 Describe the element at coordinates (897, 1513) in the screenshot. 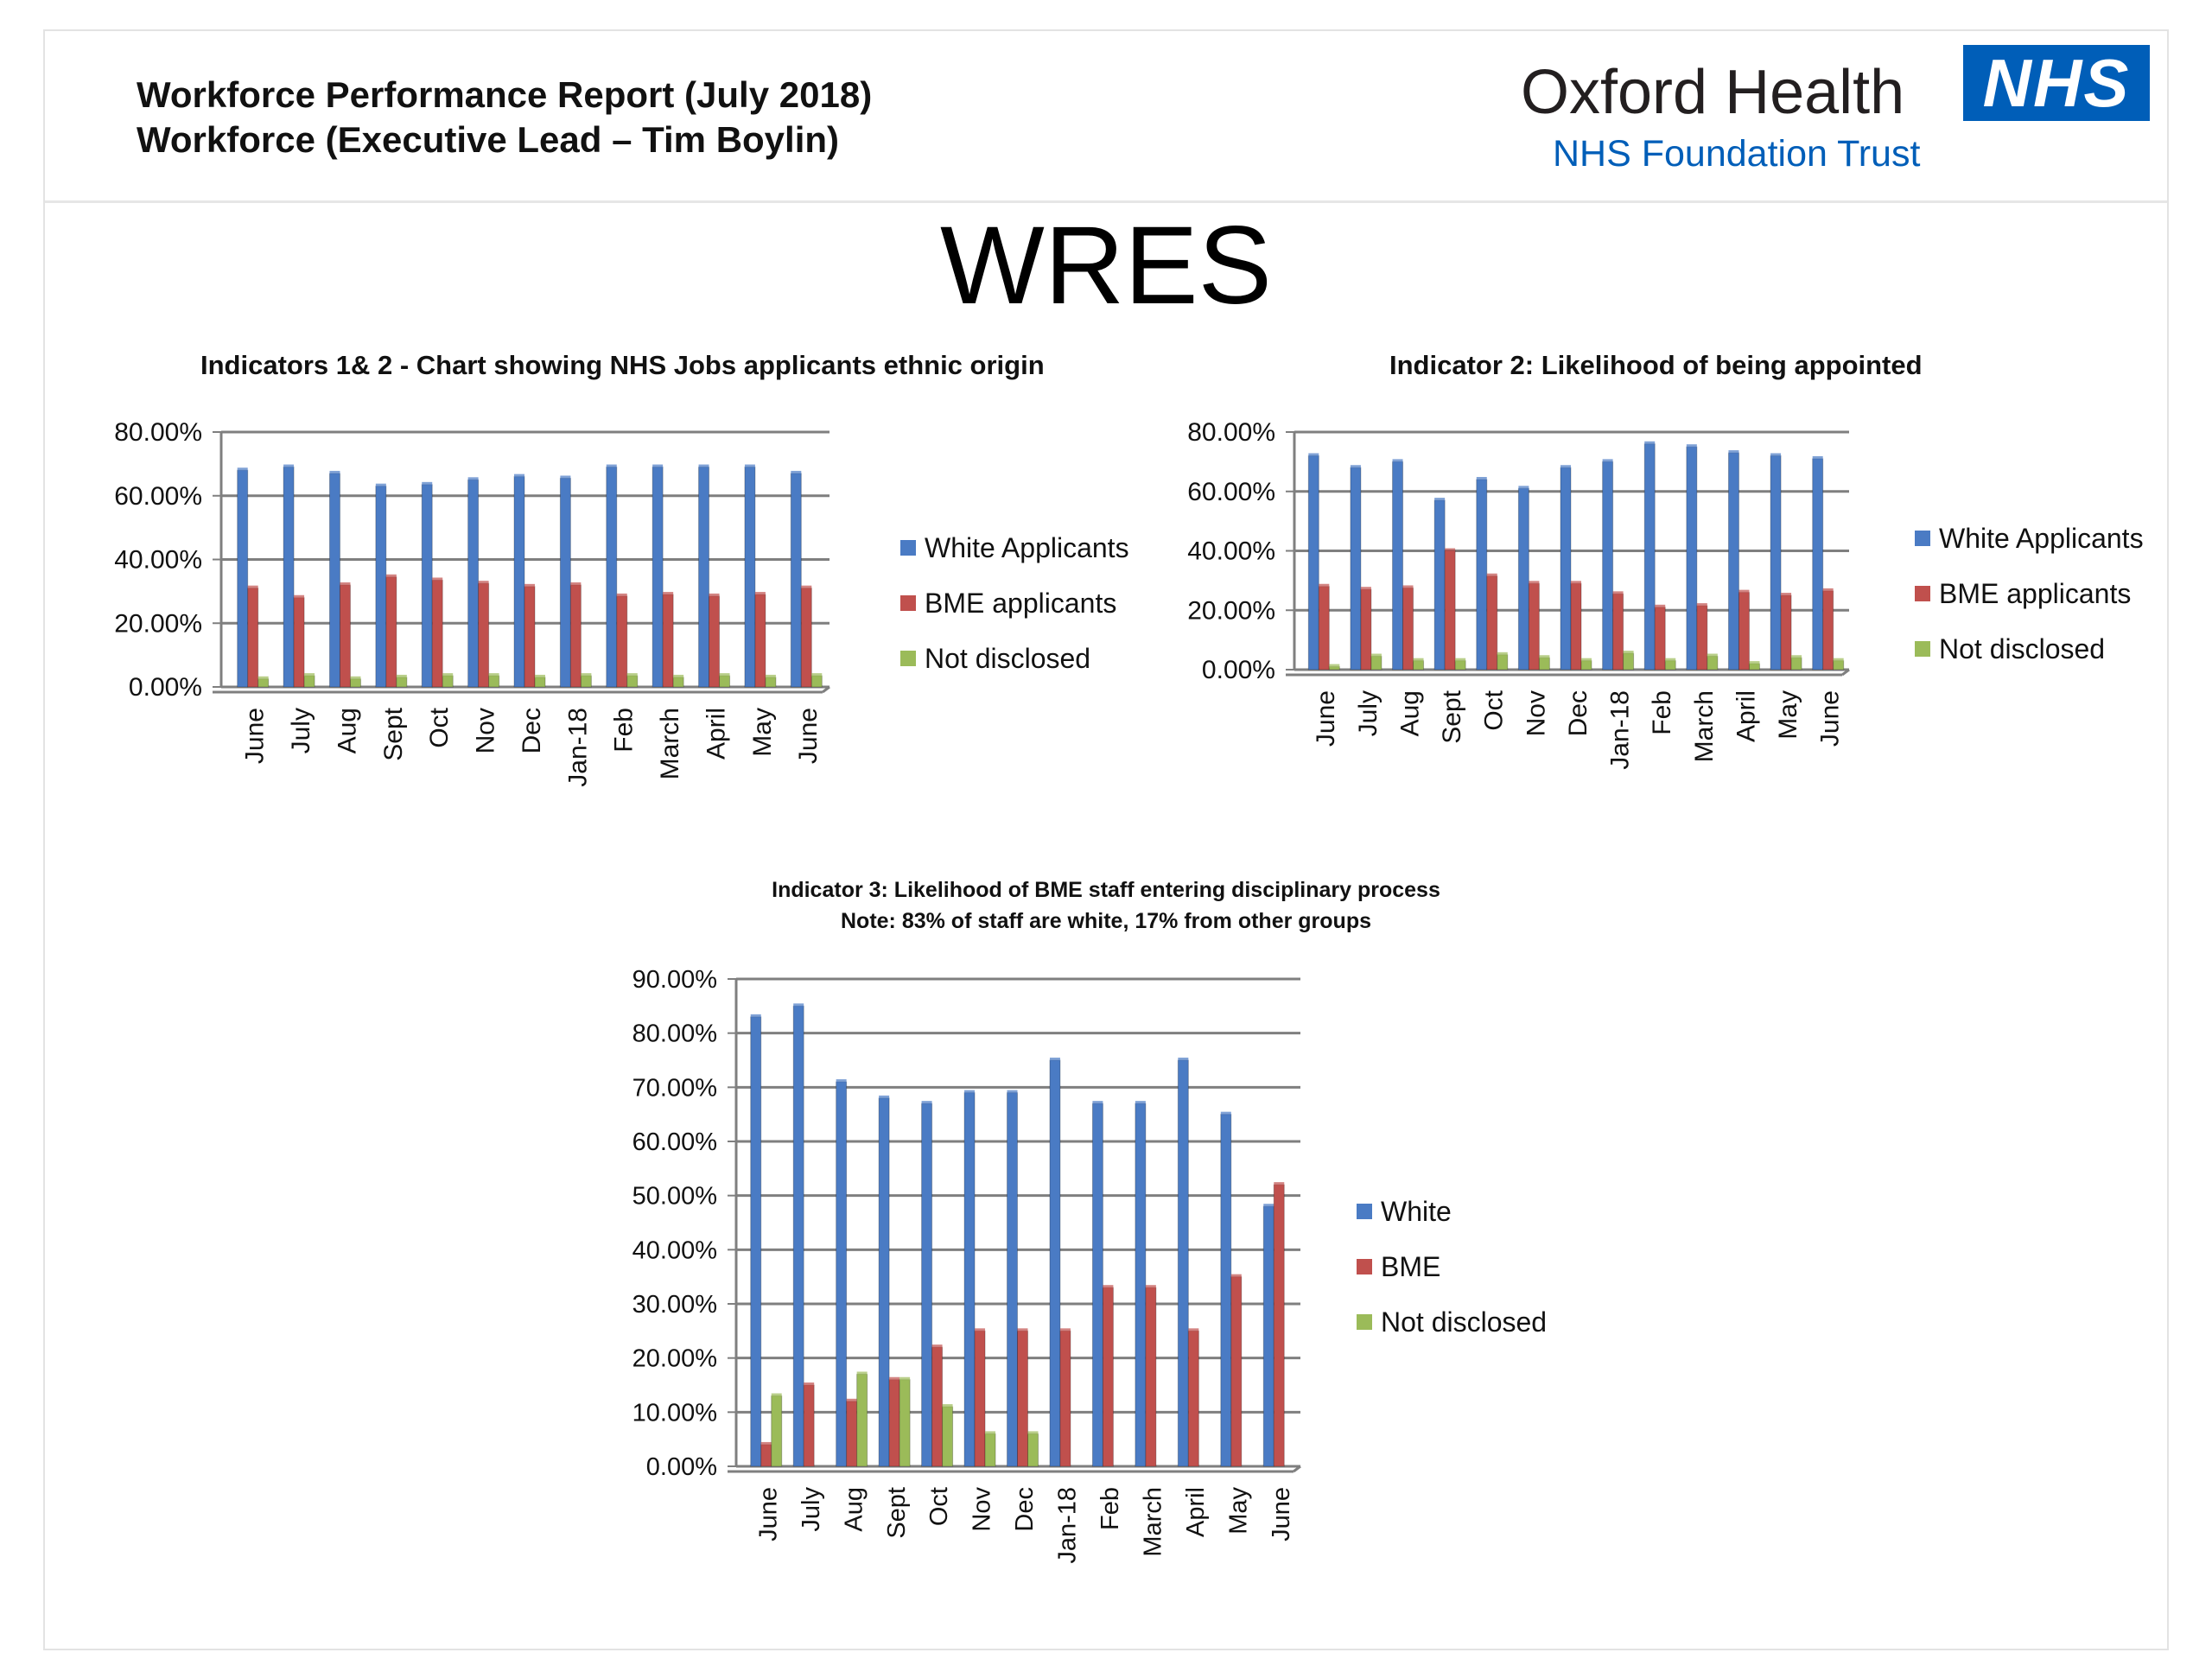

I see `x-tick-label: Sept` at that location.